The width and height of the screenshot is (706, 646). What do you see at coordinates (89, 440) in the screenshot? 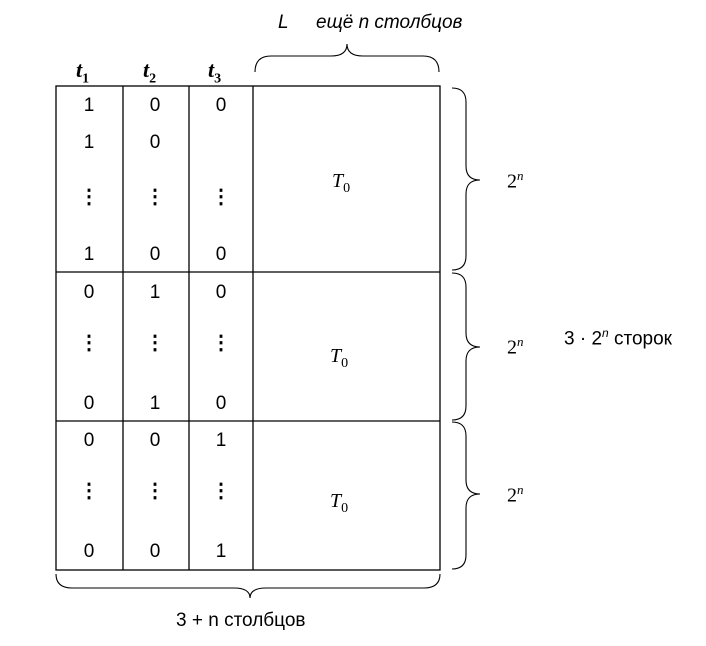
I see `cell-b3-r1-c1: 0` at bounding box center [89, 440].